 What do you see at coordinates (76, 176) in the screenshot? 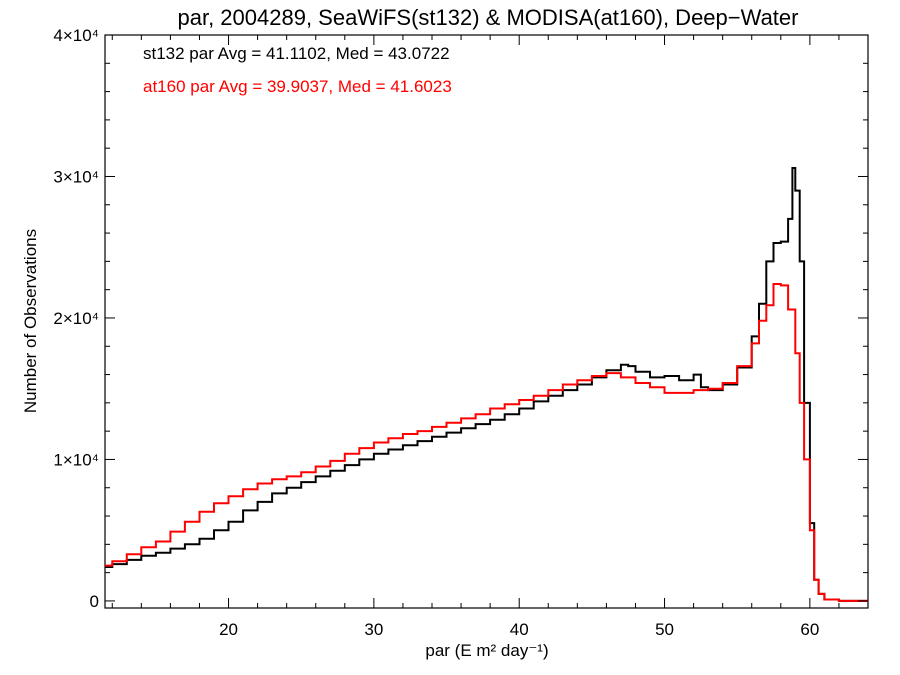
I see `y-tick-label-30000: 3×10⁴` at bounding box center [76, 176].